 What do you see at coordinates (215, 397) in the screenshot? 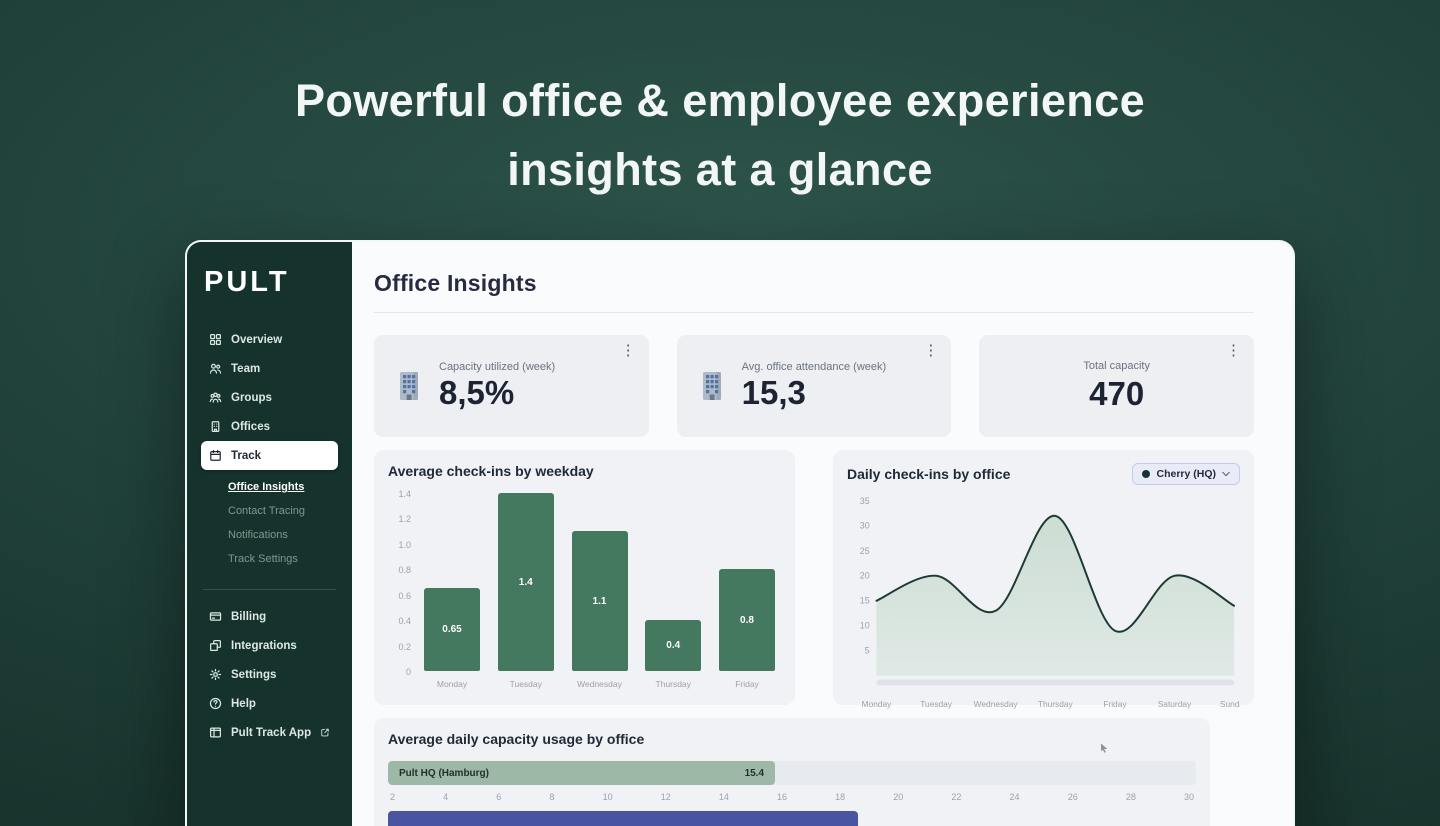
I see `groups-icon` at bounding box center [215, 397].